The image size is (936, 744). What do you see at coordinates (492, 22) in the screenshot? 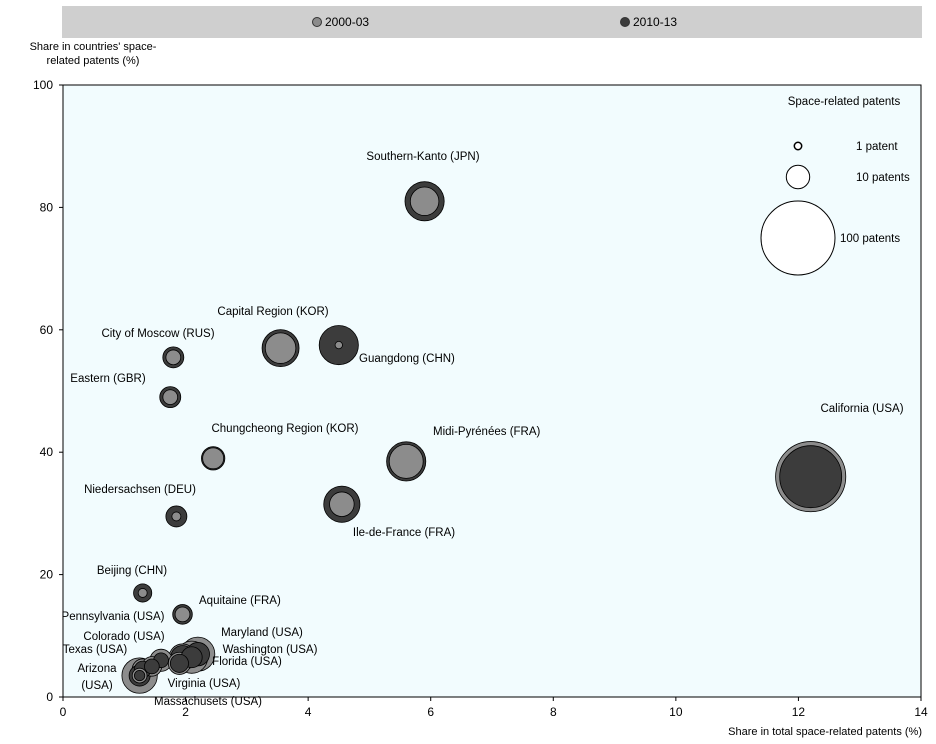
I see `legend-bar: 2000-03 2010-13` at bounding box center [492, 22].